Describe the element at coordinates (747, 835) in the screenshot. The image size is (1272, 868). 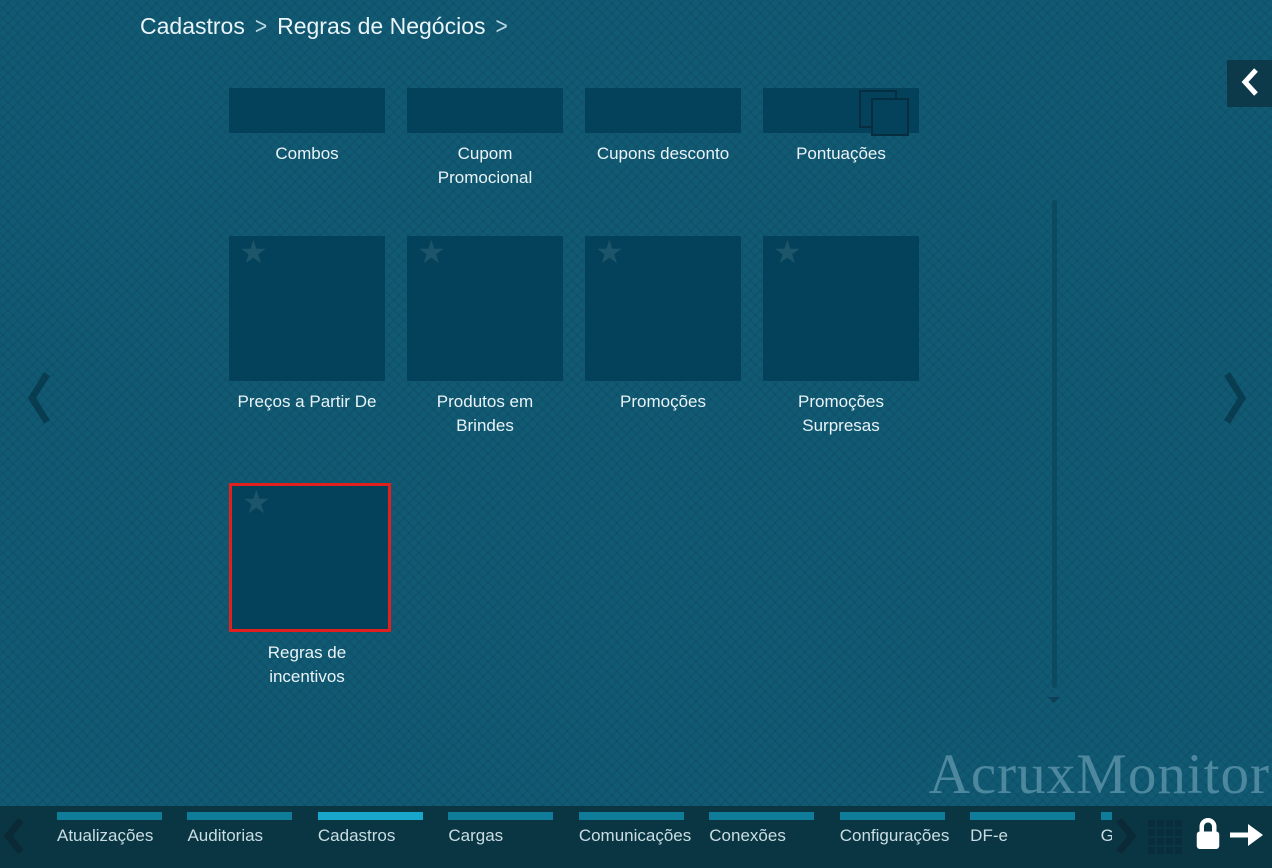
I see `tab-label: Conexões` at that location.